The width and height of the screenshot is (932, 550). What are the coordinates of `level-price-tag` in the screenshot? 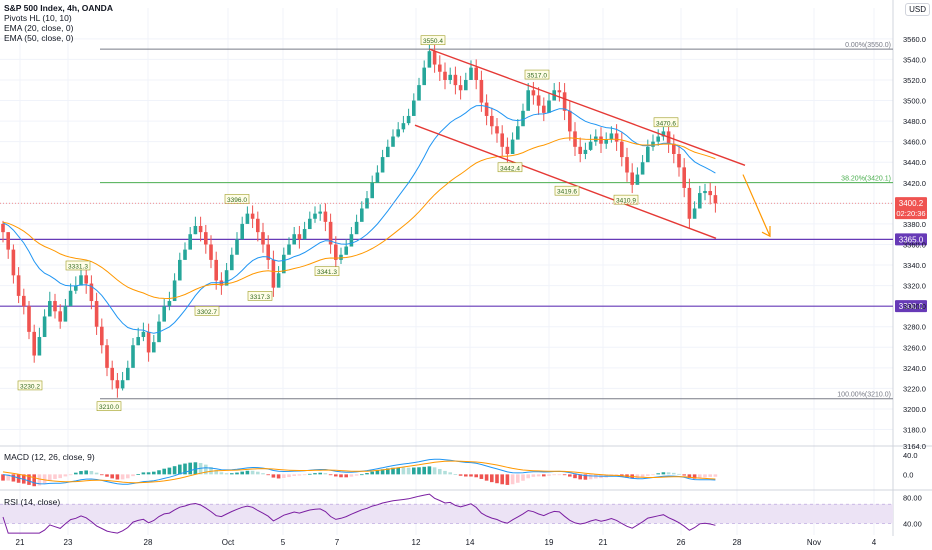 It's located at (911, 306).